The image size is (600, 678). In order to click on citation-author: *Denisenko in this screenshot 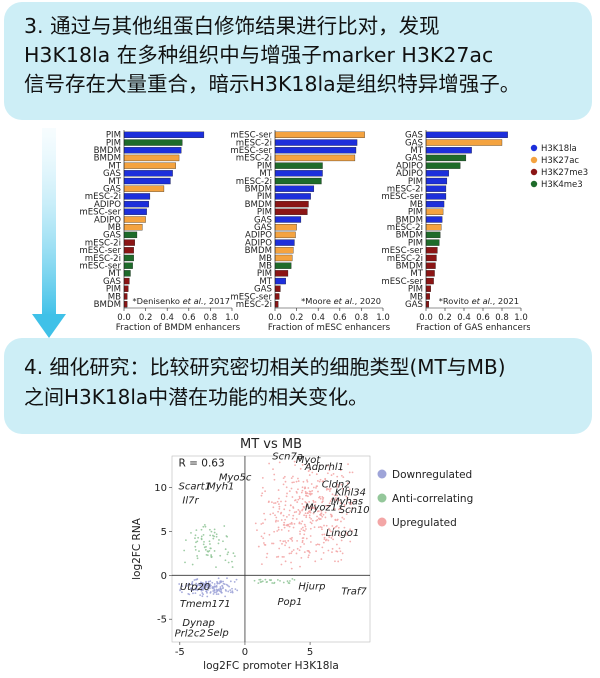, I will do `click(157, 301)`.